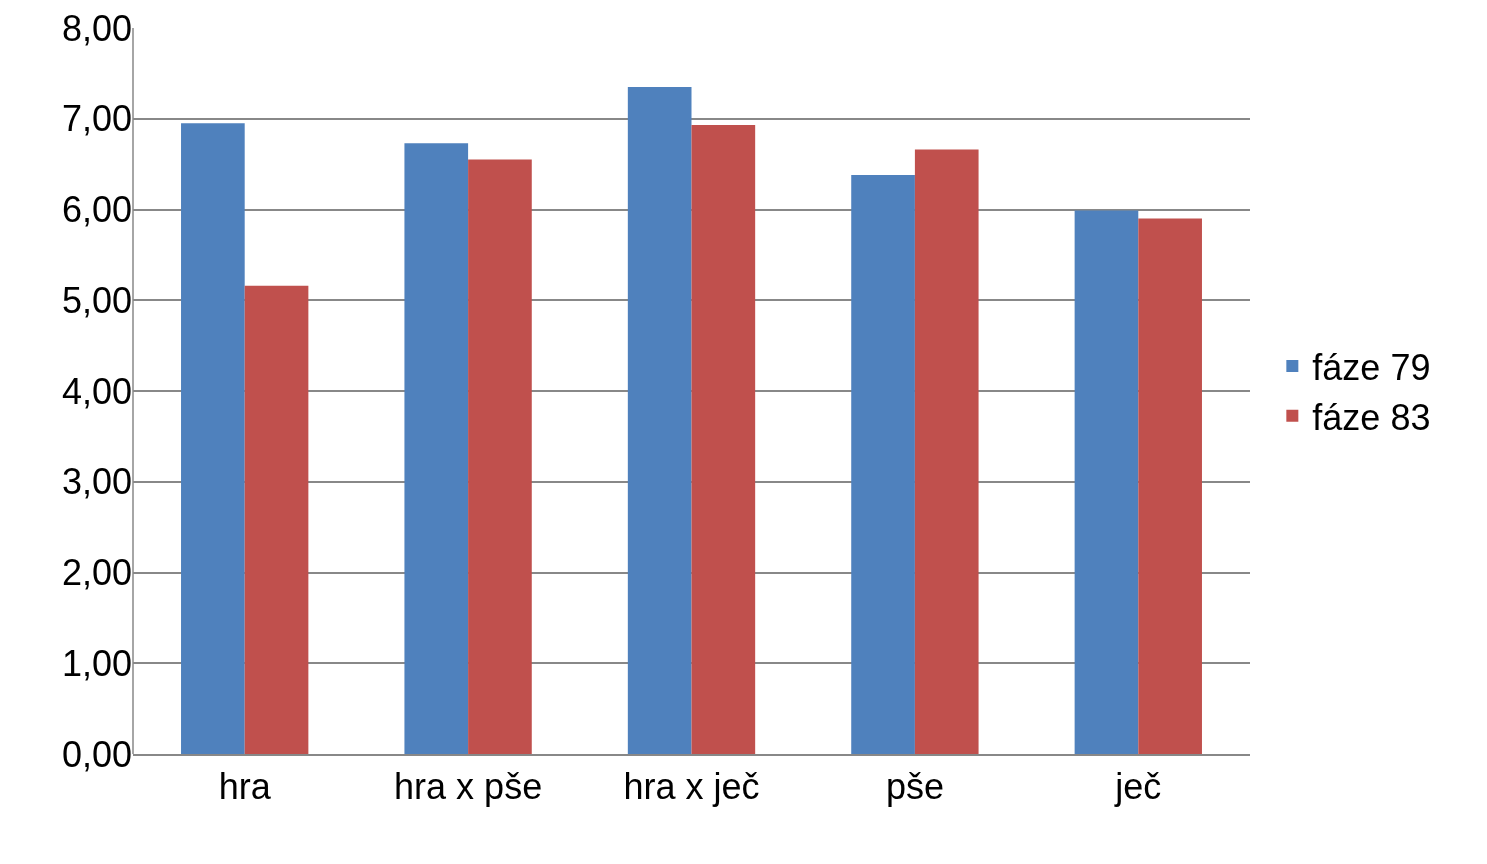 This screenshot has height=864, width=1487. What do you see at coordinates (1371, 417) in the screenshot?
I see `legend-label: fáze 83` at bounding box center [1371, 417].